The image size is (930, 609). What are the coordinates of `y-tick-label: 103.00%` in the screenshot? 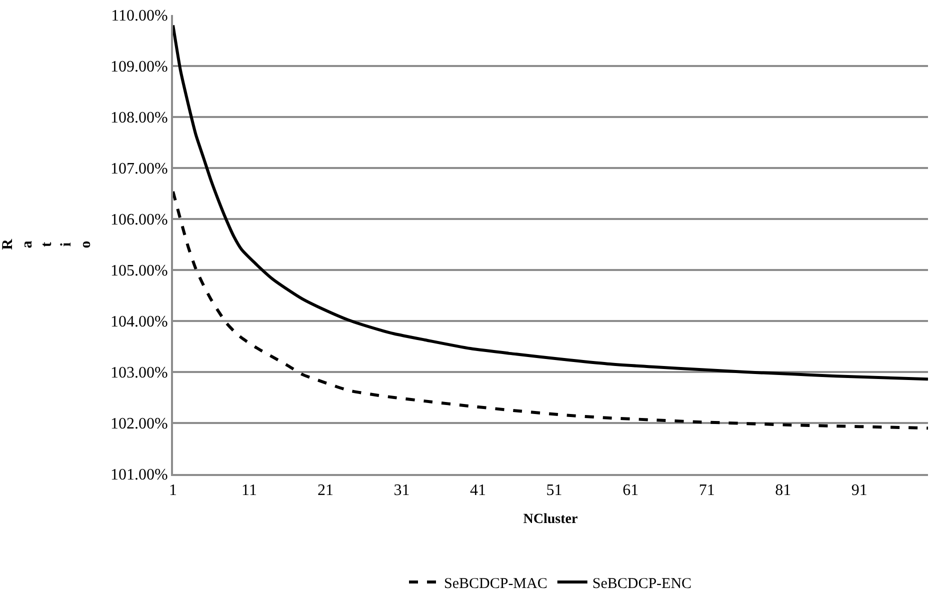 It's located at (139, 373).